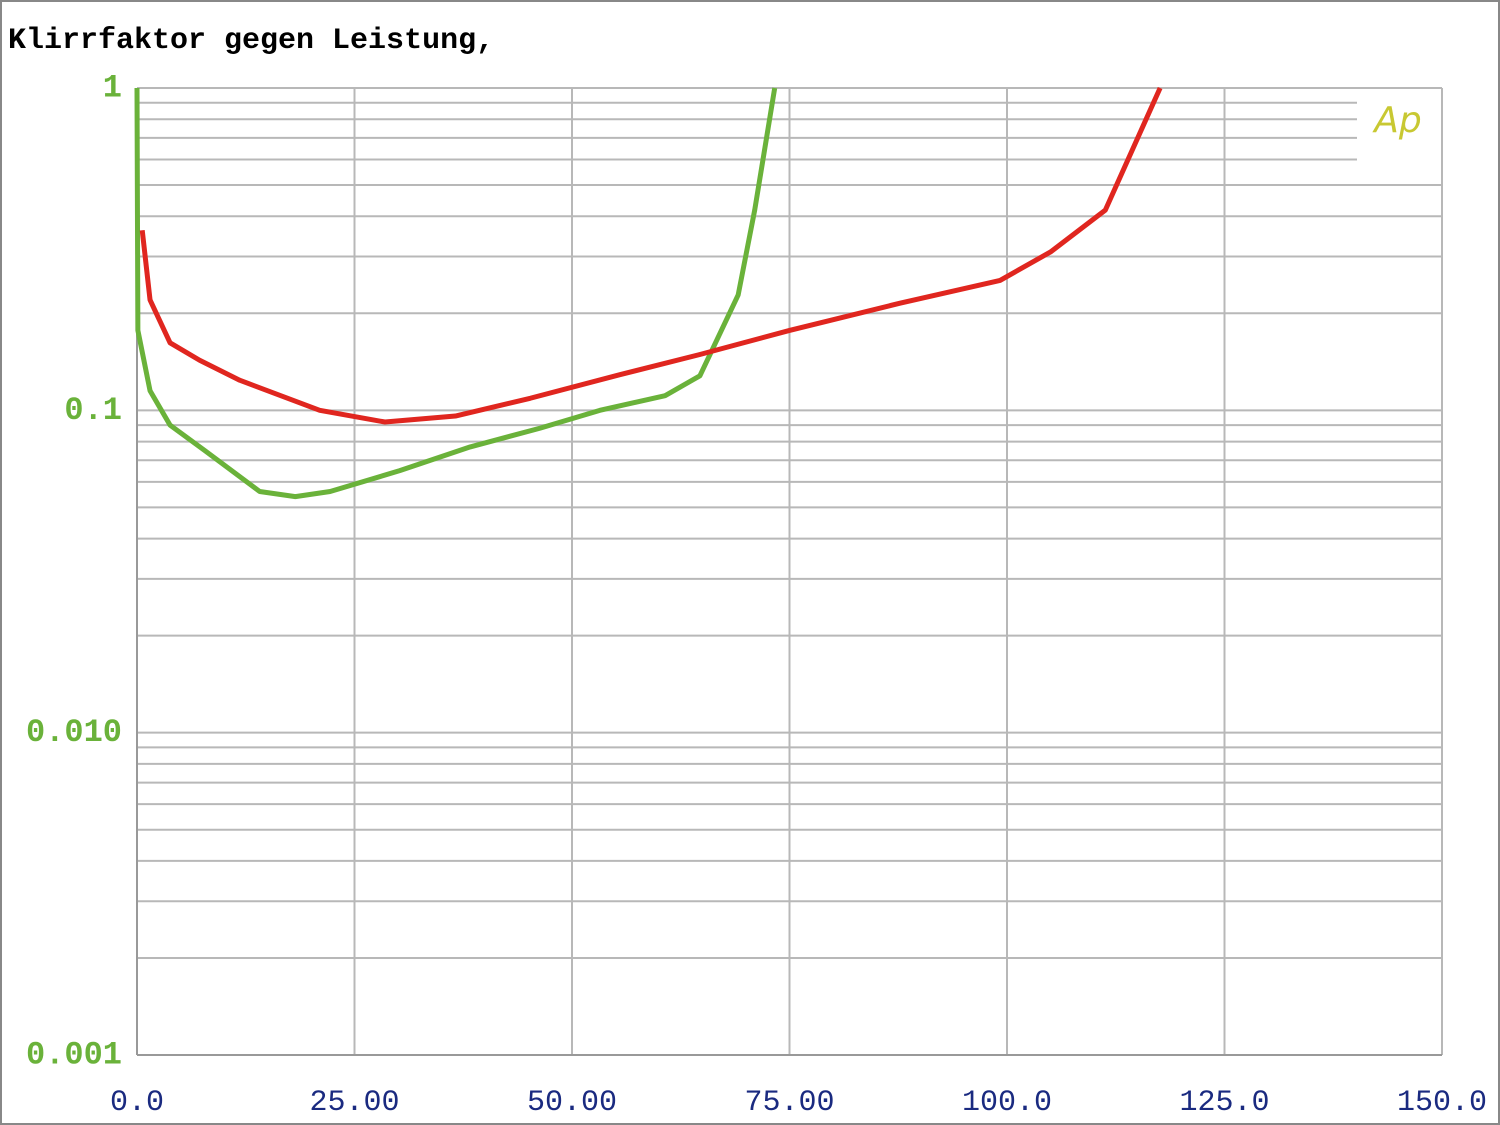 The height and width of the screenshot is (1125, 1500). Describe the element at coordinates (789, 1103) in the screenshot. I see `x-tick-label: 75.00` at that location.